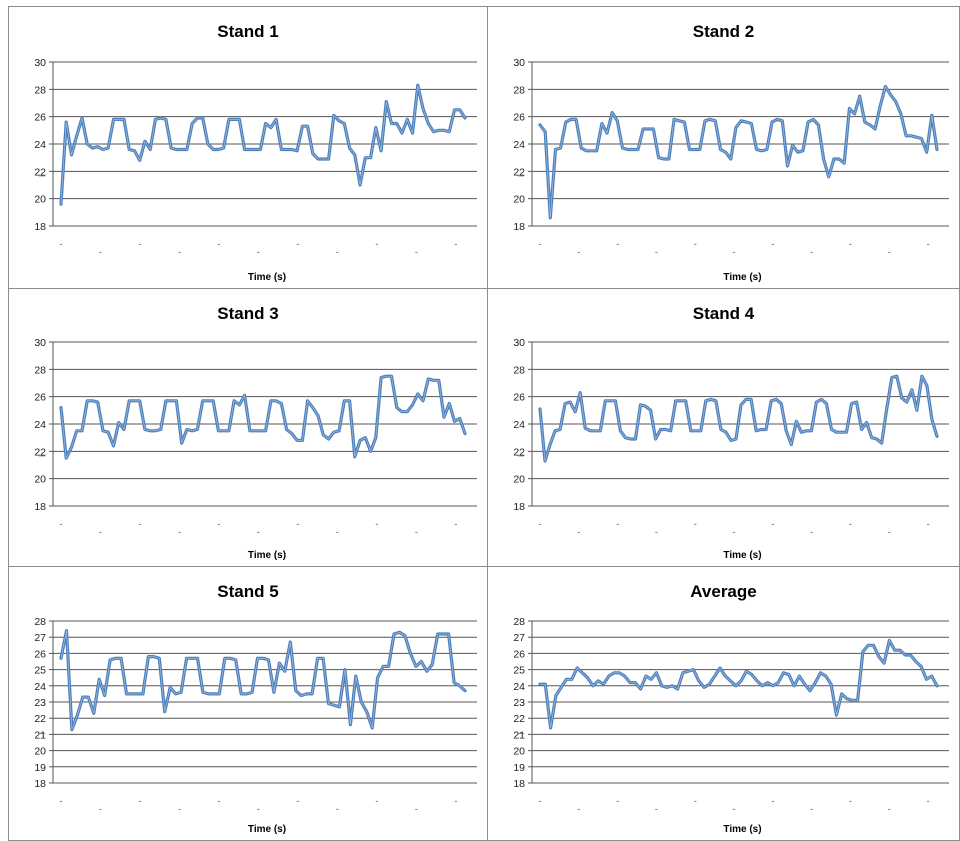  Describe the element at coordinates (723, 31) in the screenshot. I see `chart-title: Stand 2` at that location.